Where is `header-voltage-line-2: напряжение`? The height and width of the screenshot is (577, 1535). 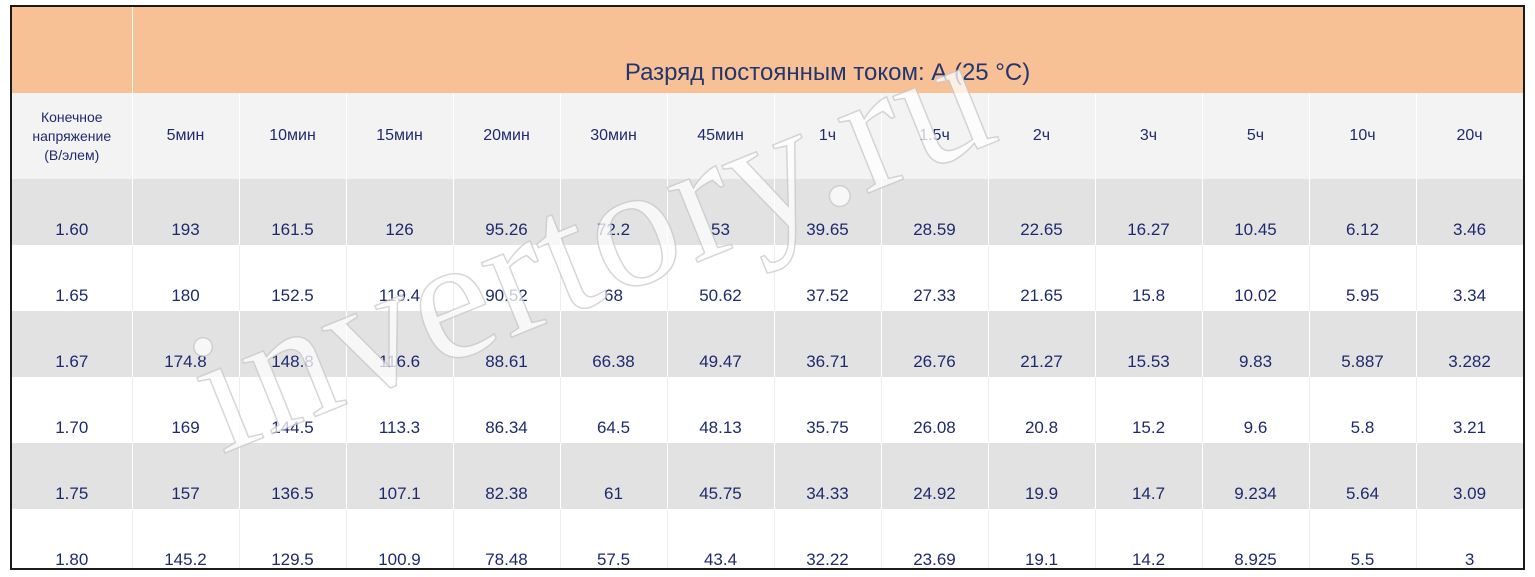
header-voltage-line-2: напряжение is located at coordinates (72, 135).